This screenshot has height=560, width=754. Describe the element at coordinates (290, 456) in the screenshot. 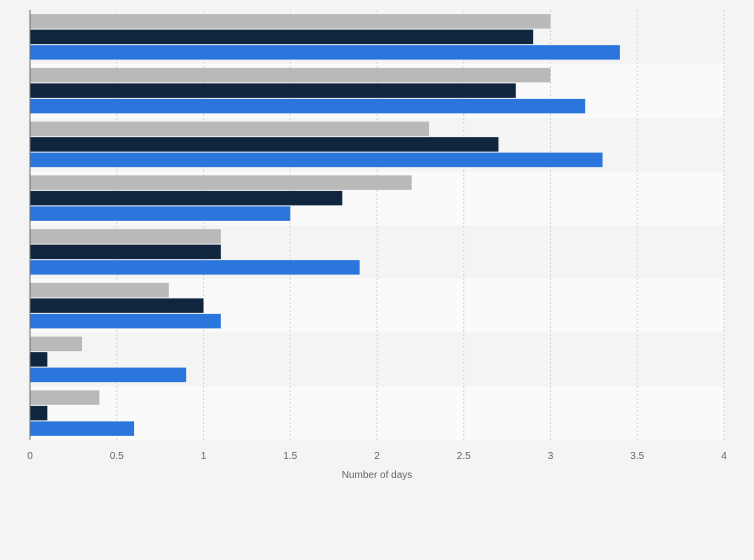

I see `x-tick-label: 1.5` at that location.